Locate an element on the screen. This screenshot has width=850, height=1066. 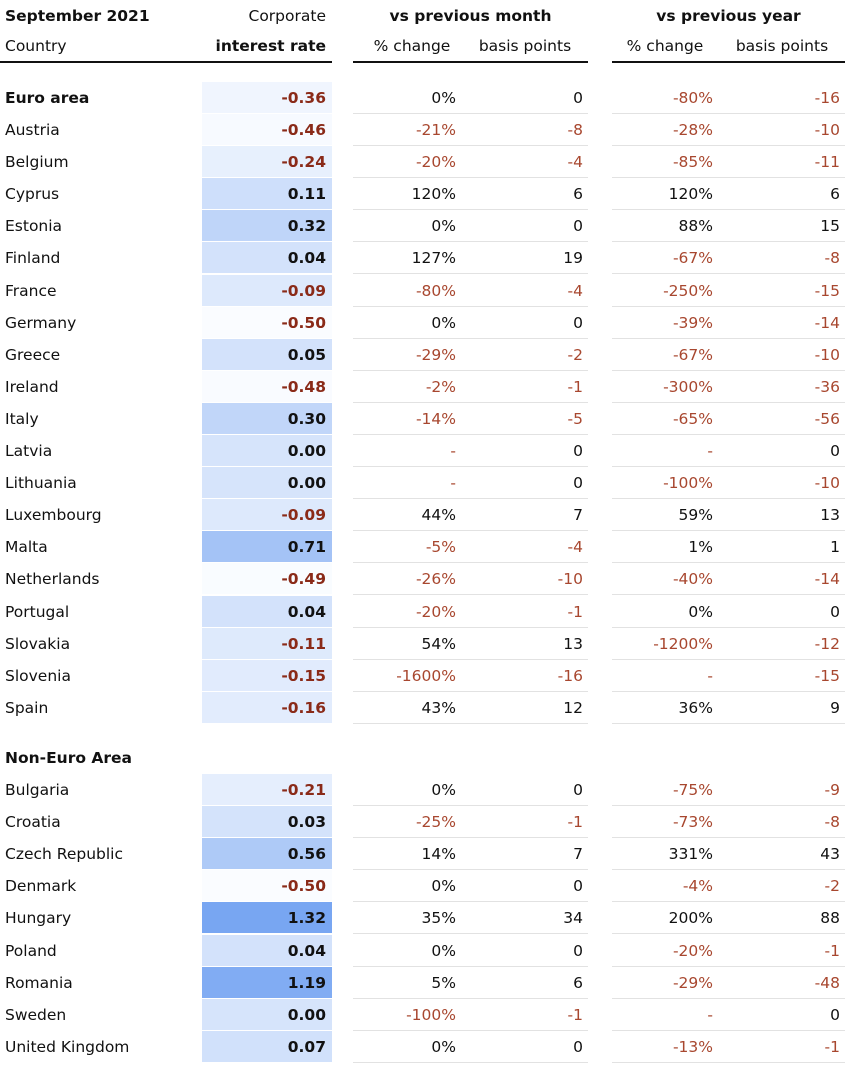
value: 331% is located at coordinates (690, 854).